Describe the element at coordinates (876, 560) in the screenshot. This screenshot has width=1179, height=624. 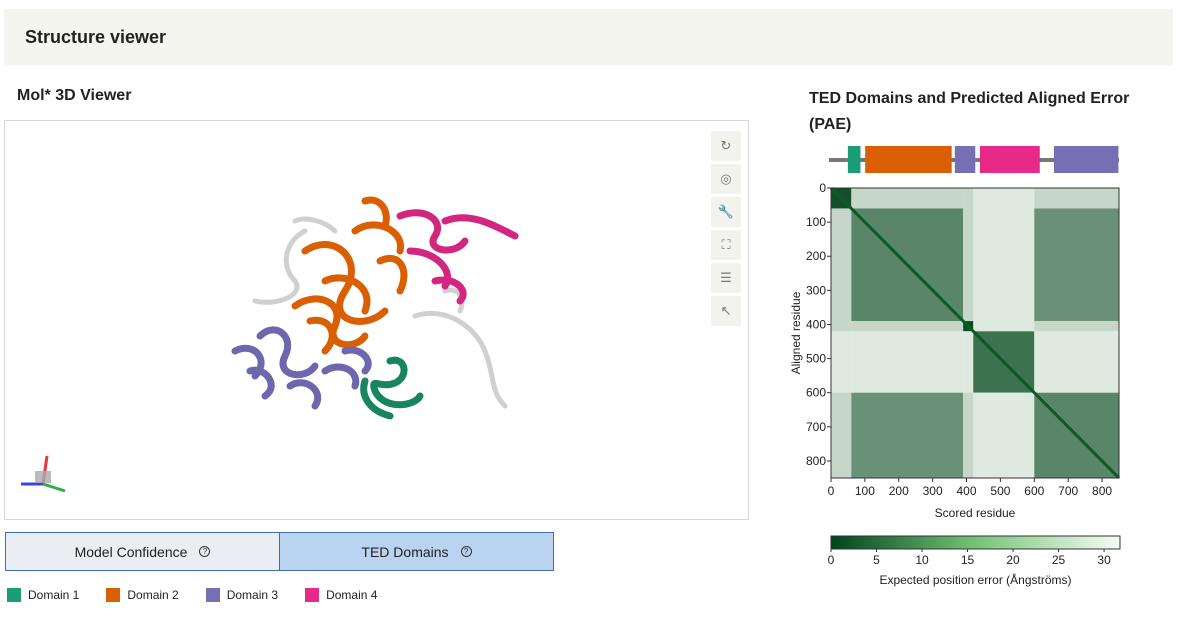
I see `colorbar-tick-label: 5` at that location.